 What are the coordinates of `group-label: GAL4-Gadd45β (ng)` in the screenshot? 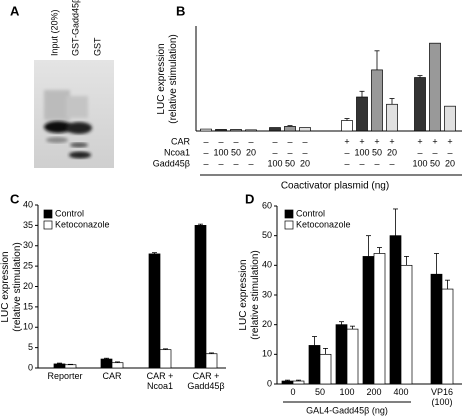 It's located at (347, 410).